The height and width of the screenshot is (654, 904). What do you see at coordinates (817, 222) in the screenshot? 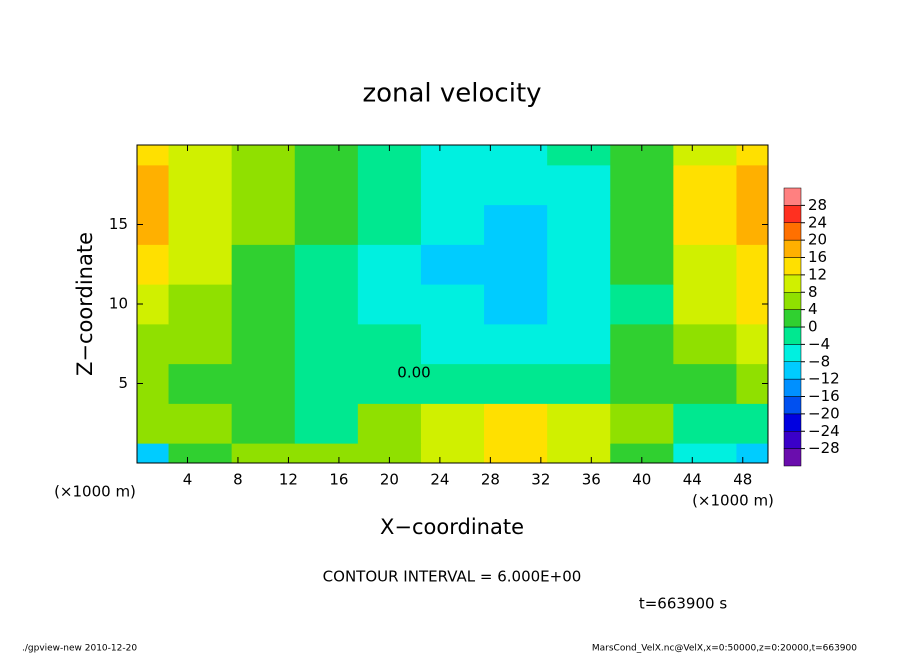
I see `colorbar-label: 24` at bounding box center [817, 222].